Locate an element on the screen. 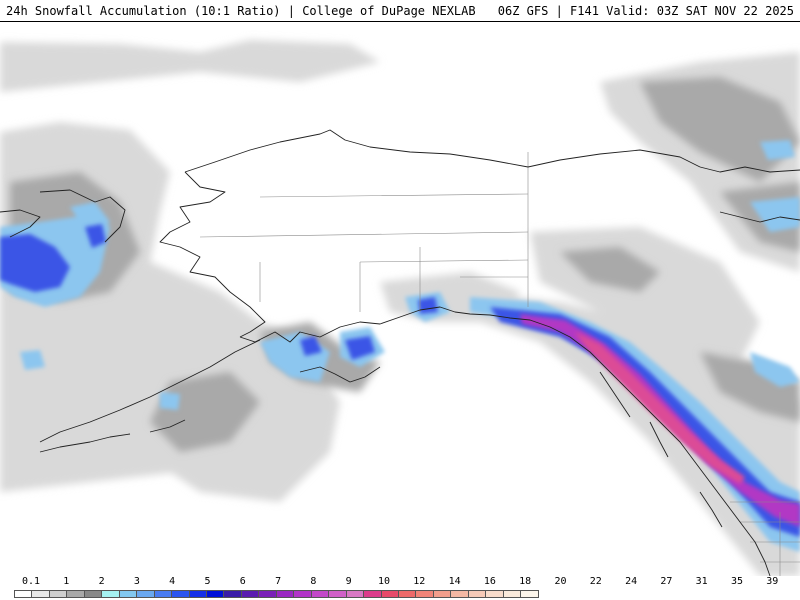 This screenshot has height=600, width=800. legend-label: 7 is located at coordinates (278, 581).